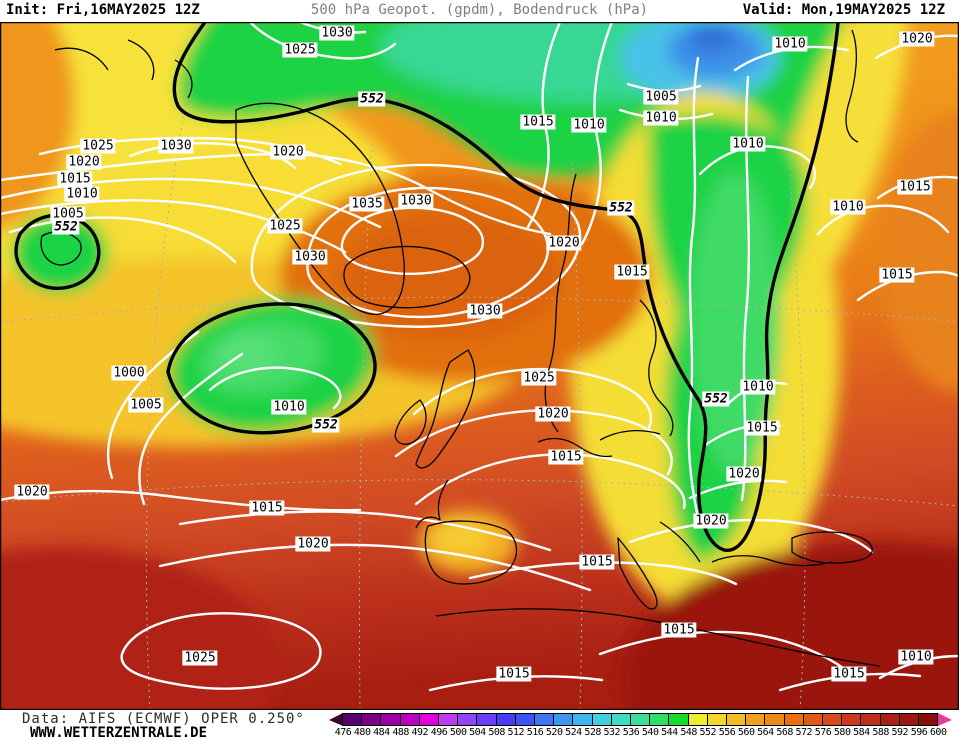 Image resolution: width=959 pixels, height=741 pixels. What do you see at coordinates (765, 732) in the screenshot?
I see `colorbar-tick: 564` at bounding box center [765, 732].